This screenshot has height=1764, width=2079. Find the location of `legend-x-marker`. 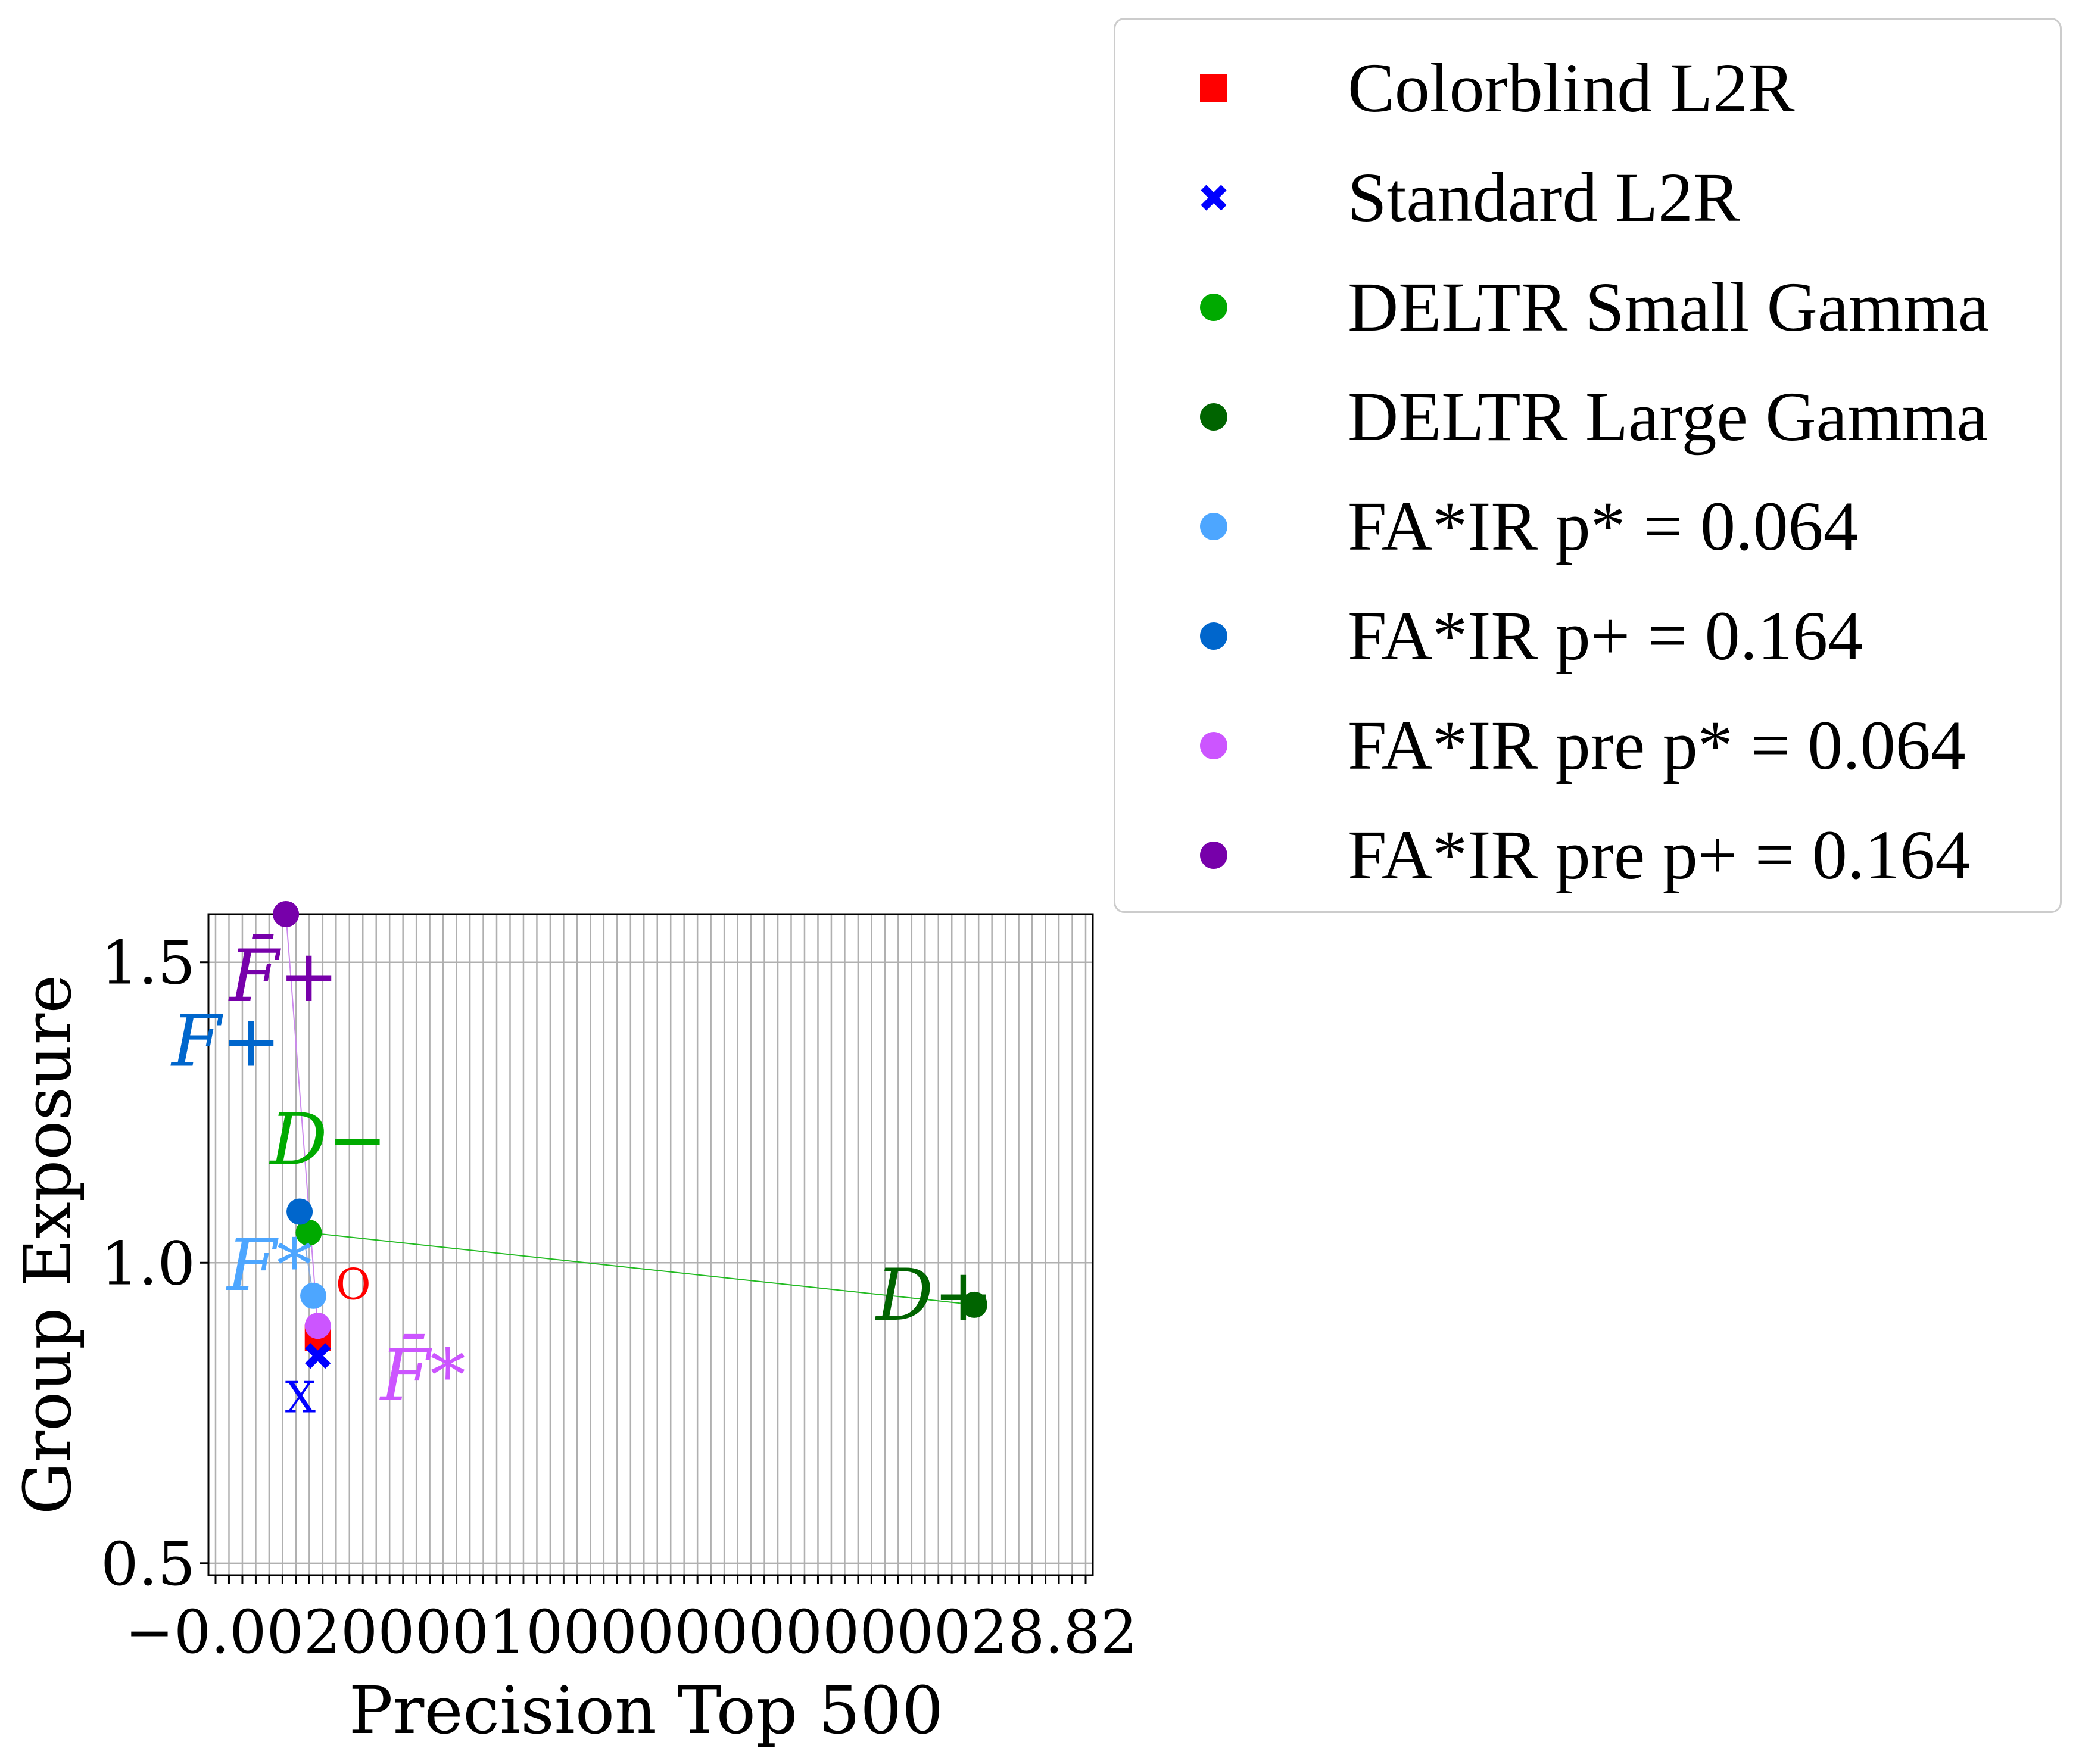

legend-x-marker is located at coordinates (1214, 198).